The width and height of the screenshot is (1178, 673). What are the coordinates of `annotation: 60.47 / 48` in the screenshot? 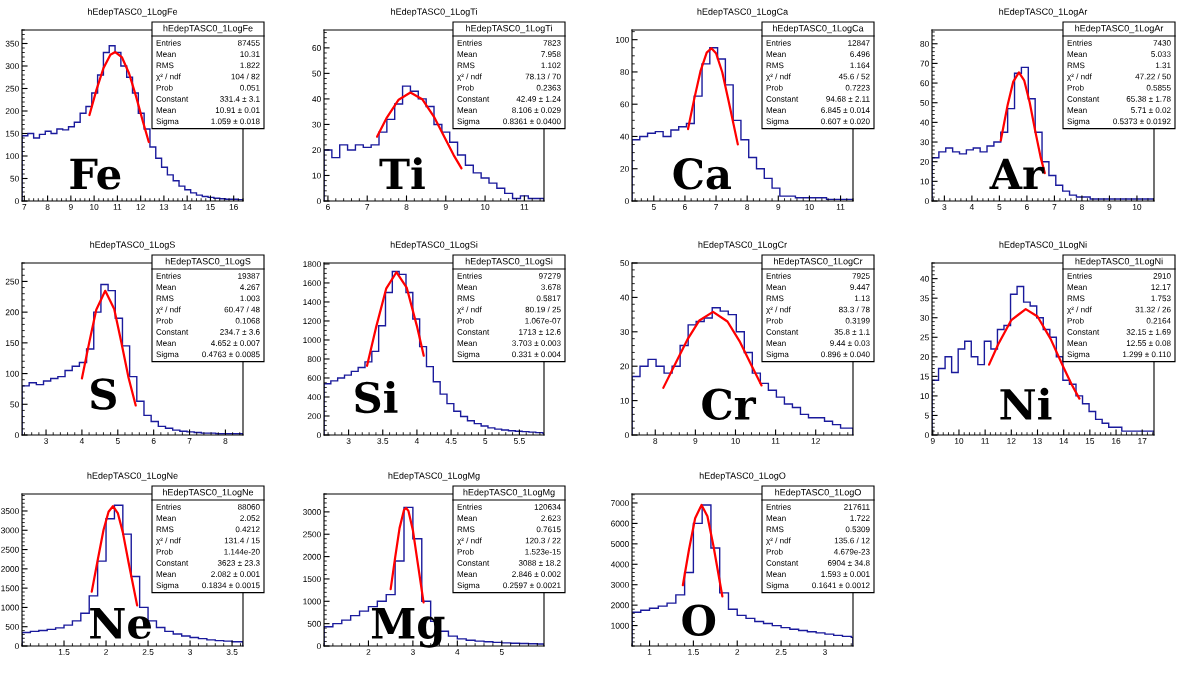 It's located at (242, 309).